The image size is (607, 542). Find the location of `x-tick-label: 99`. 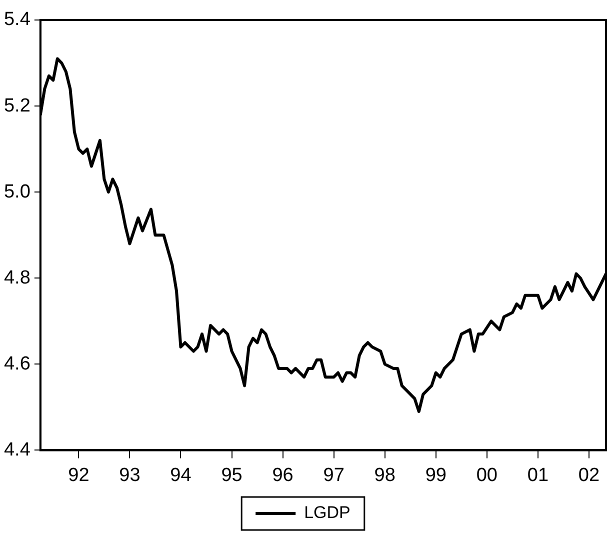

x-tick-label: 99 is located at coordinates (435, 475).